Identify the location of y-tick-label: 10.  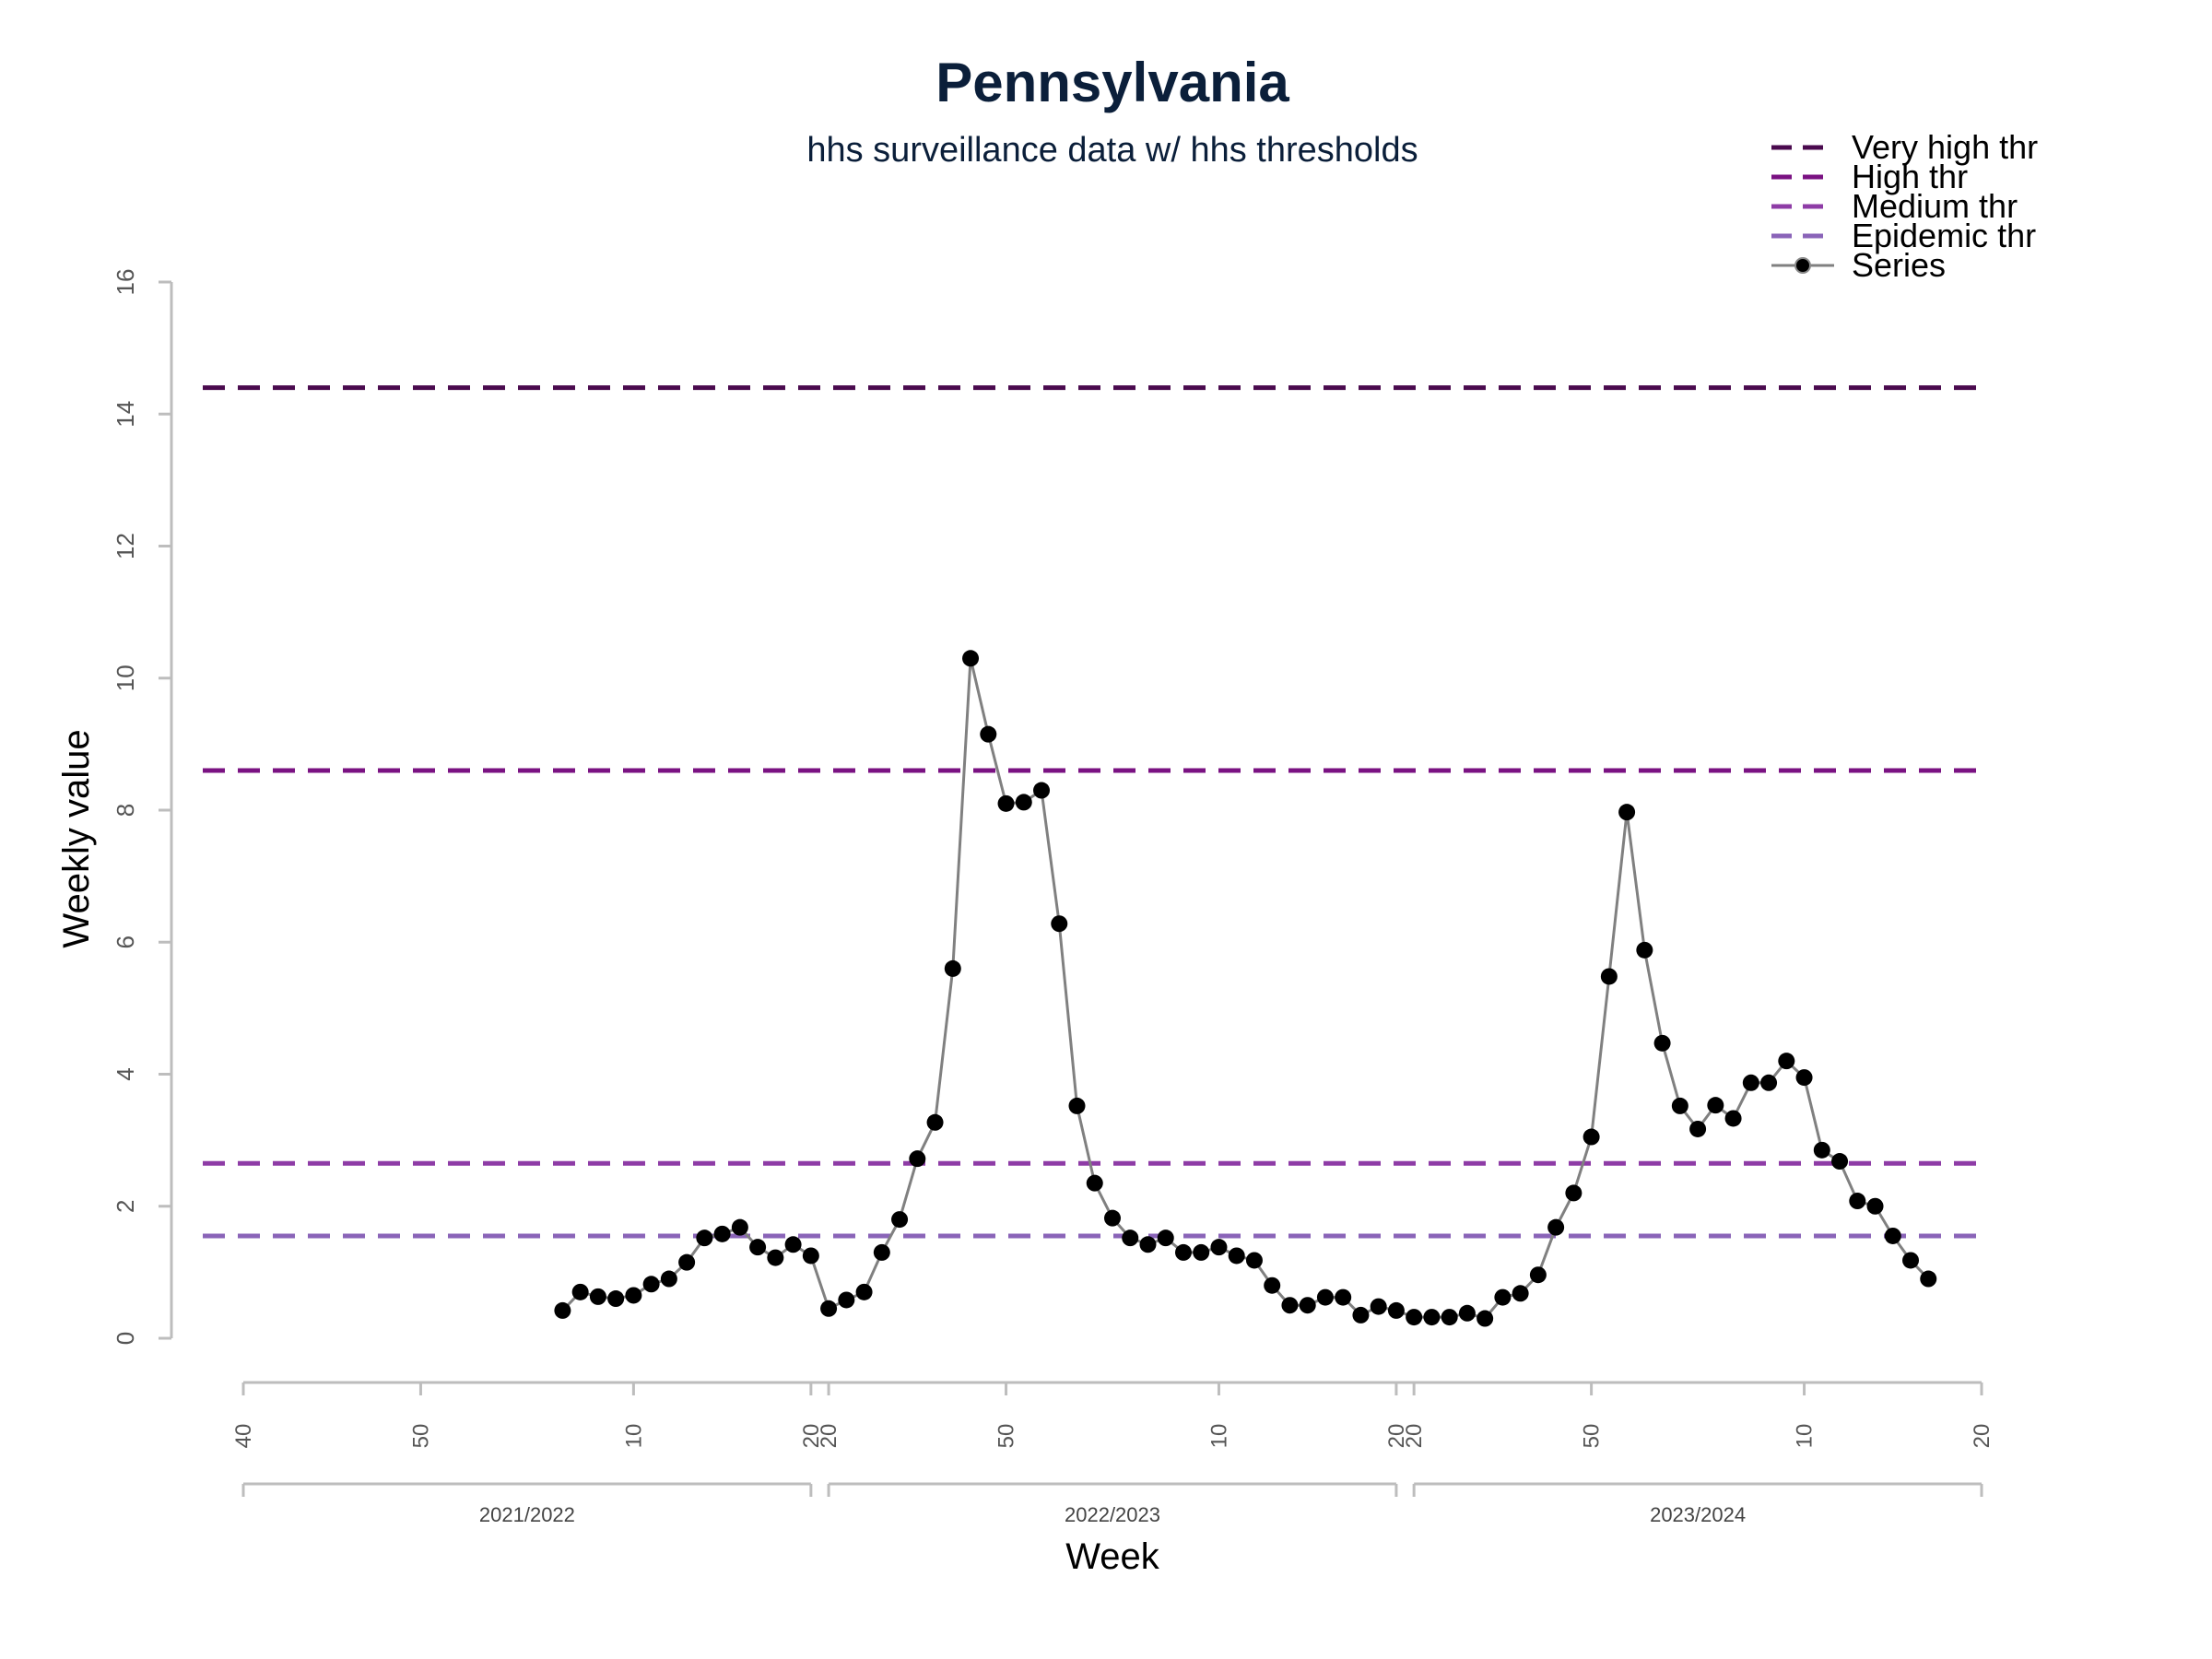
(125, 678).